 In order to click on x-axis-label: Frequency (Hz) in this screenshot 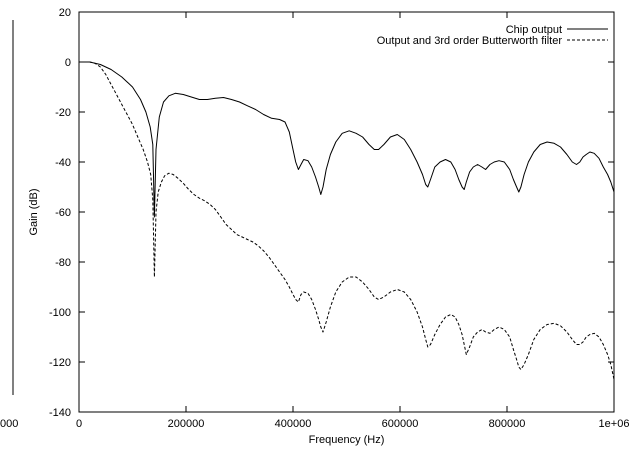, I will do `click(347, 440)`.